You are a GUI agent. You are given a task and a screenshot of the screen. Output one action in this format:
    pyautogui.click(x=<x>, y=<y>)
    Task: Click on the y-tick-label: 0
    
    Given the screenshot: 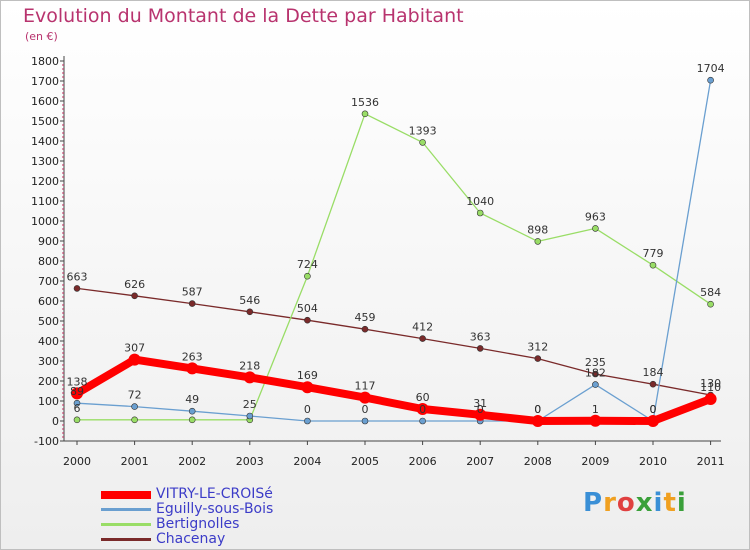 What is the action you would take?
    pyautogui.click(x=55, y=421)
    